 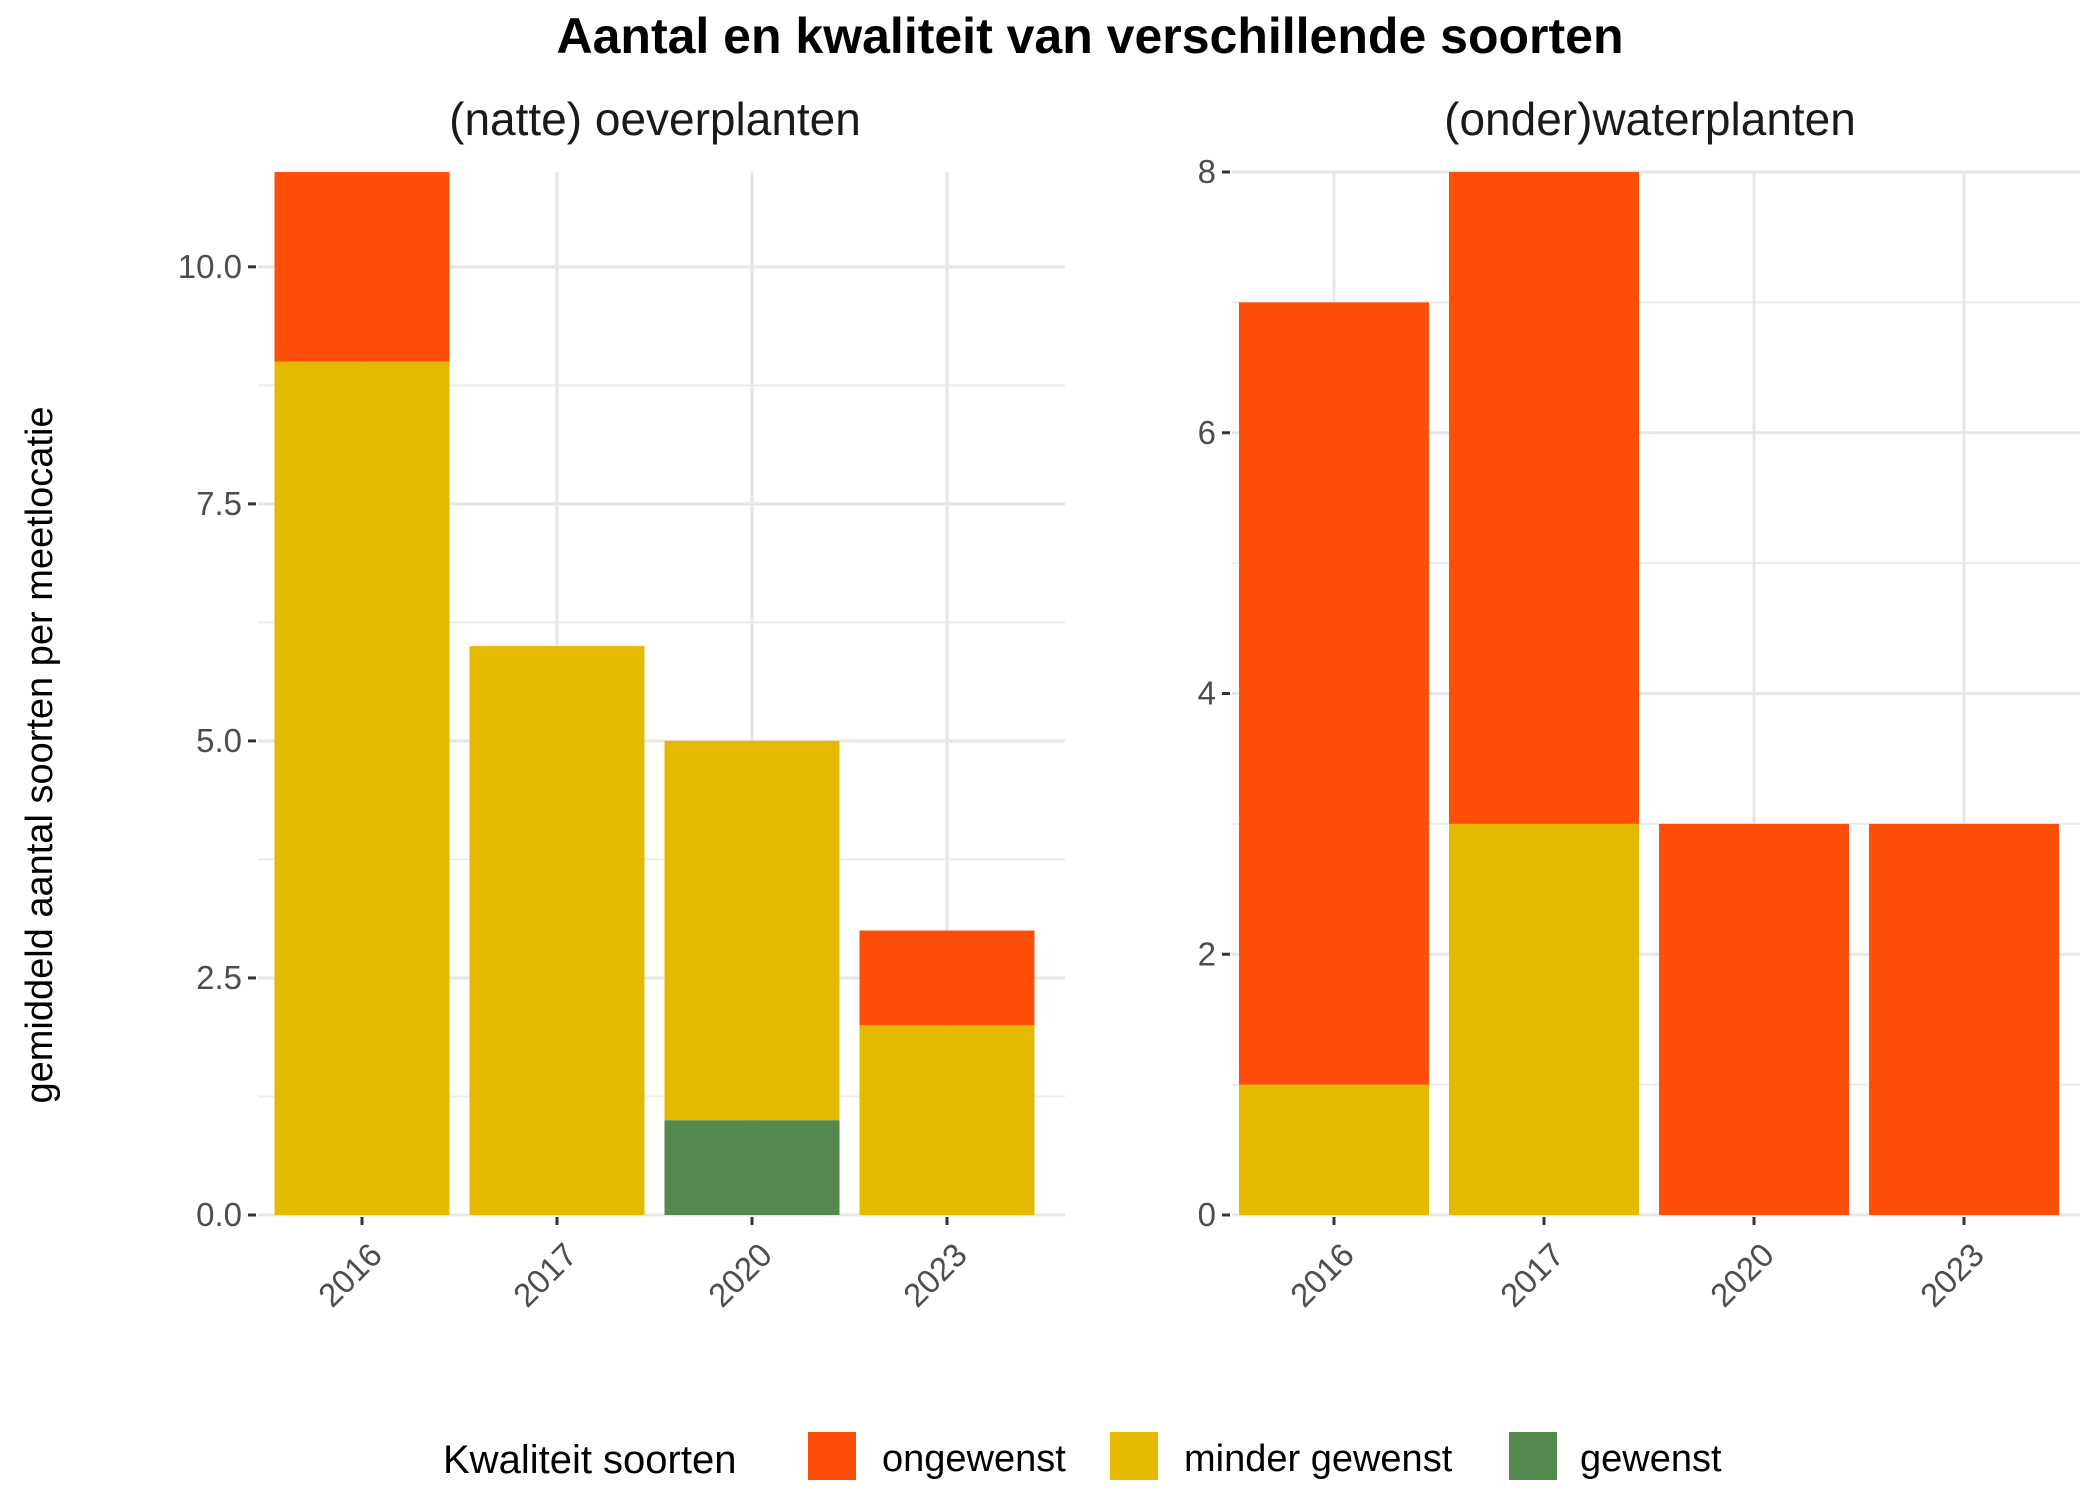 I want to click on legend-item-ongewenst: ongewenst, so click(x=937, y=1456).